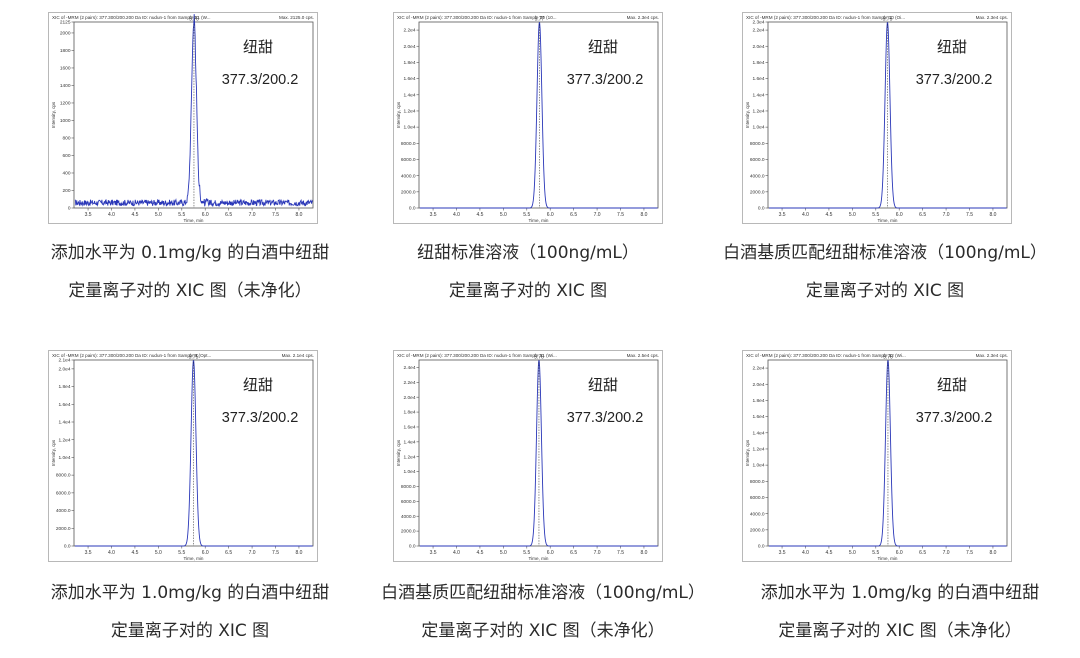  I want to click on y-tick-label: 2.3e4, so click(758, 23).